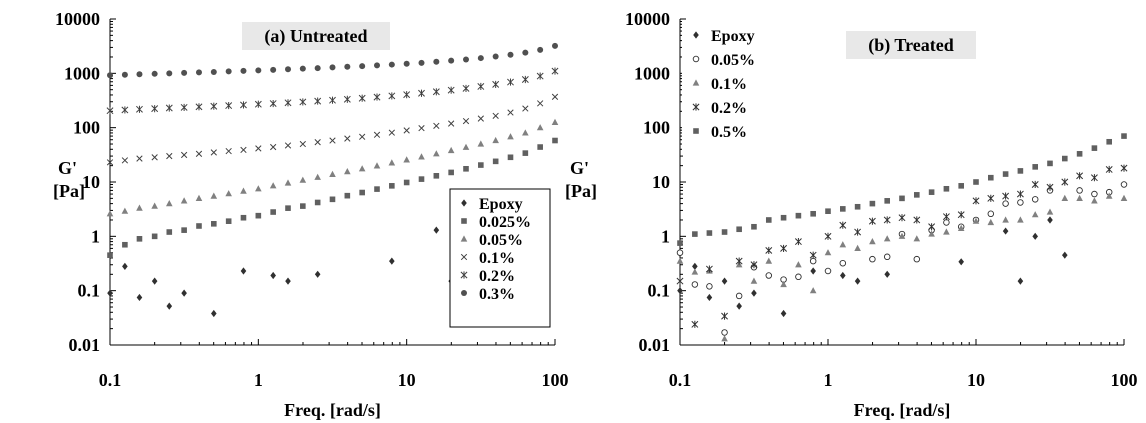  Describe the element at coordinates (661, 182) in the screenshot. I see `y-tick-label: 10` at that location.